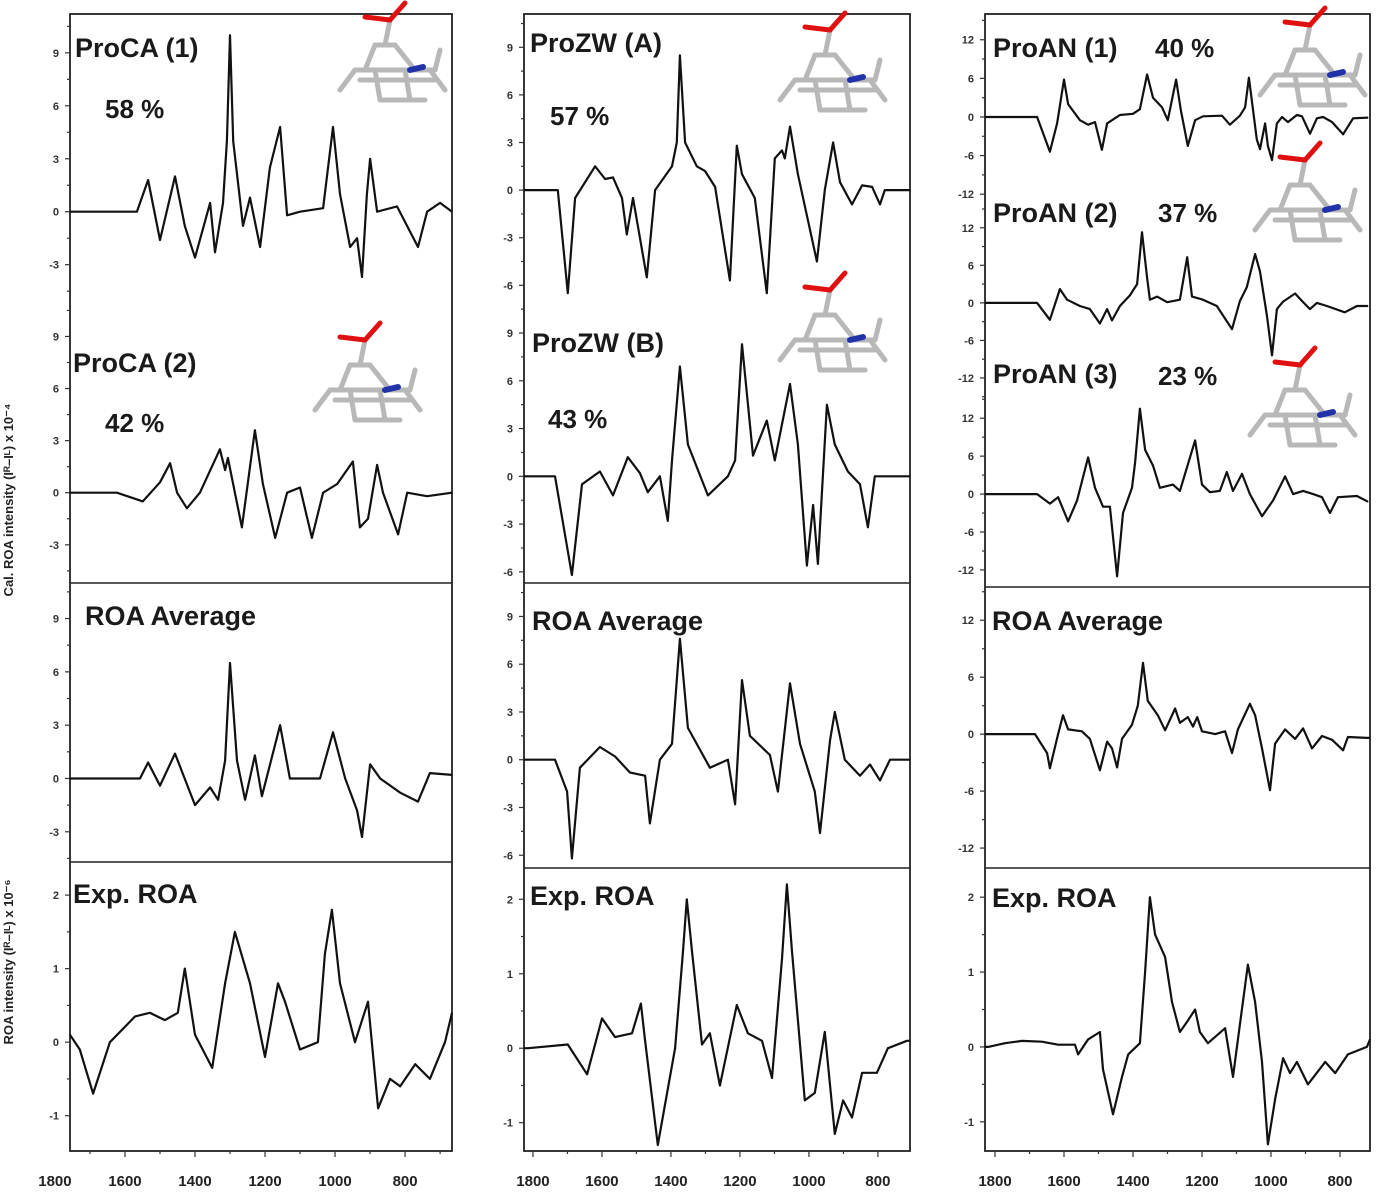 This screenshot has width=1390, height=1196. I want to click on x-tick-label: 1200, so click(739, 1181).